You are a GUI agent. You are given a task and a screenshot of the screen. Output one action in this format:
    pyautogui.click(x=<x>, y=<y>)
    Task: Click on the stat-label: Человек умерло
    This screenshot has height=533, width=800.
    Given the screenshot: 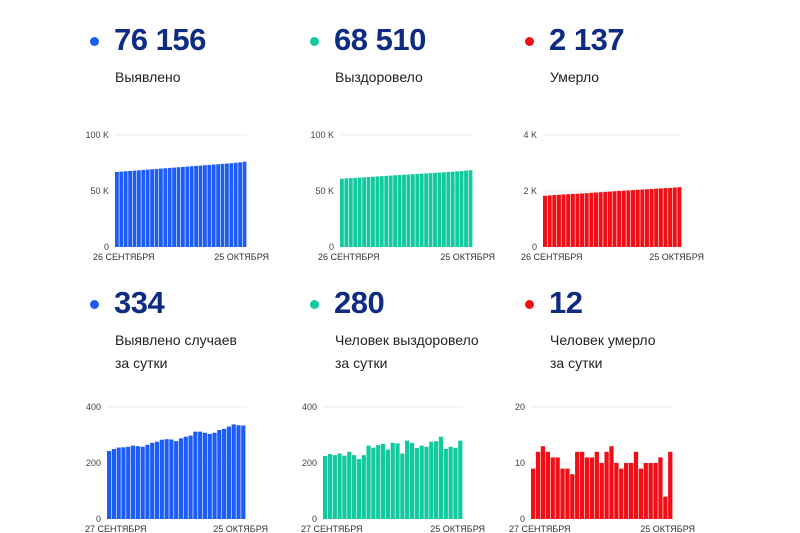 What is the action you would take?
    pyautogui.click(x=603, y=340)
    